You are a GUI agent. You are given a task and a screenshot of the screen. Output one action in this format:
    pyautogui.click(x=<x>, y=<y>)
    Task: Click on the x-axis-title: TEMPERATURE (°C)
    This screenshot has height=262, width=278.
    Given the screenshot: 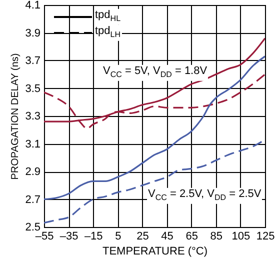 What is the action you would take?
    pyautogui.click(x=155, y=252)
    